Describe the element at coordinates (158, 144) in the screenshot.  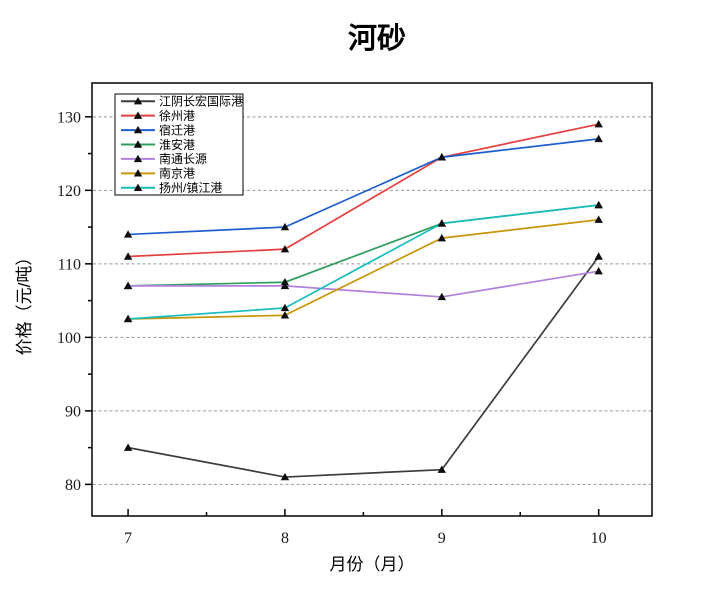
I see `legend-item-3: 淮安港` at that location.